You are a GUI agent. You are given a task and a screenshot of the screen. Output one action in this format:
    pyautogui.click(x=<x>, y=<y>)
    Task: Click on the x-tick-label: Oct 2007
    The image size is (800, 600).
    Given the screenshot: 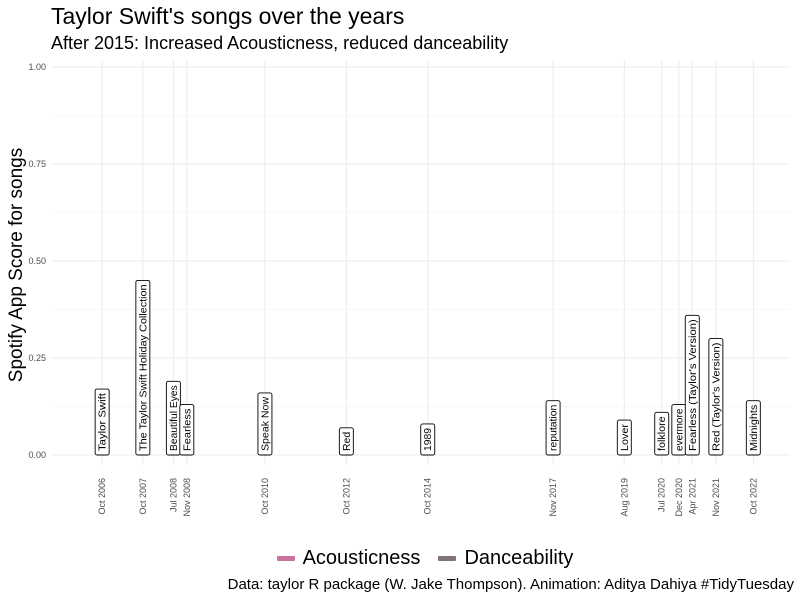 What is the action you would take?
    pyautogui.click(x=143, y=496)
    